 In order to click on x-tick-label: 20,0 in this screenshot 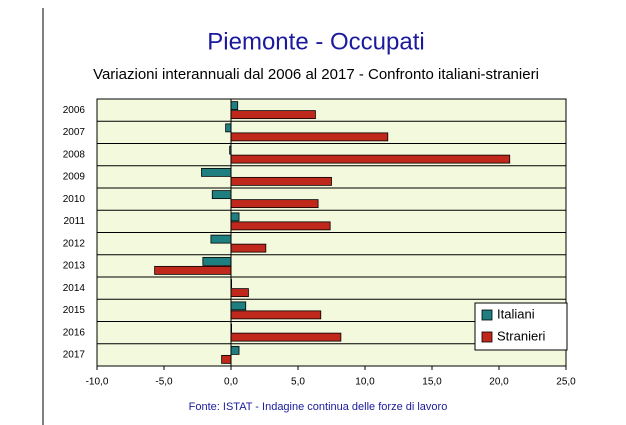, I will do `click(499, 382)`.